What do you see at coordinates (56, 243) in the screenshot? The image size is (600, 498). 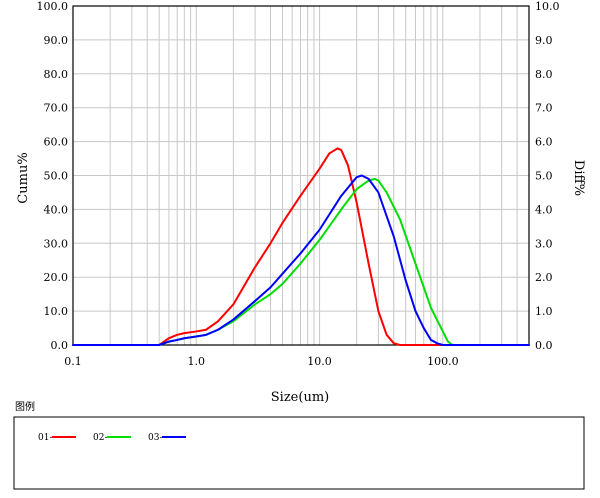 I see `y-tick-left-label: 30.0` at bounding box center [56, 243].